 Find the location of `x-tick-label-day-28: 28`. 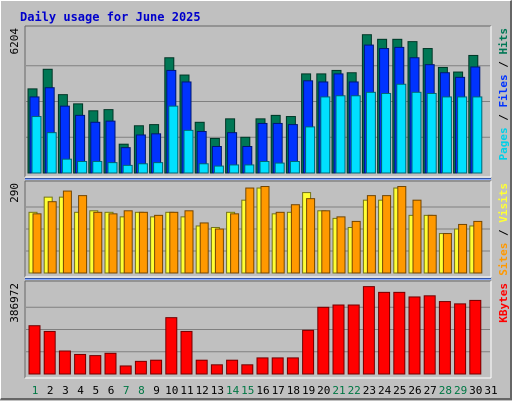

x-tick-label-day-28: 28 is located at coordinates (445, 390).